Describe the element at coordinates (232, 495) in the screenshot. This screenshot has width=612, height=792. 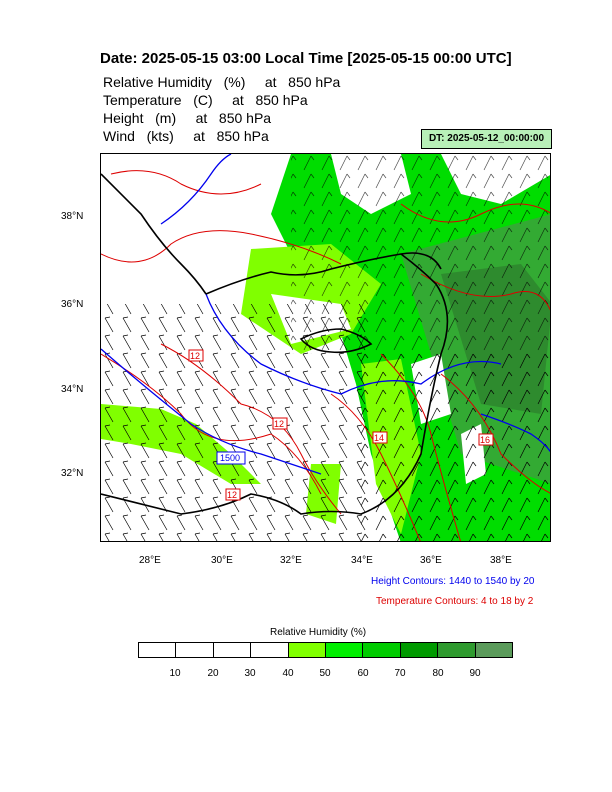
I see `contour-label-temp-c: 12` at that location.